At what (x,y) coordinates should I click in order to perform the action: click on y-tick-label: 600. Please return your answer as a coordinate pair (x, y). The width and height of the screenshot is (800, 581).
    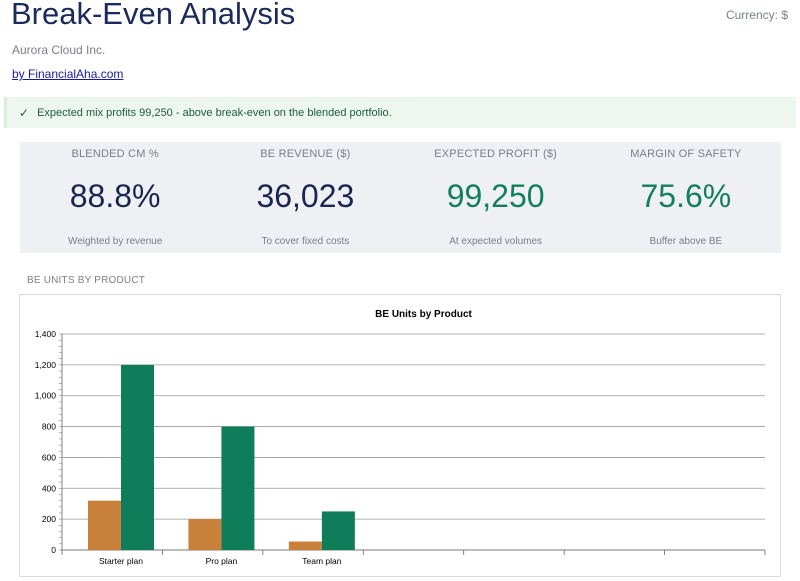
    Looking at the image, I should click on (49, 457).